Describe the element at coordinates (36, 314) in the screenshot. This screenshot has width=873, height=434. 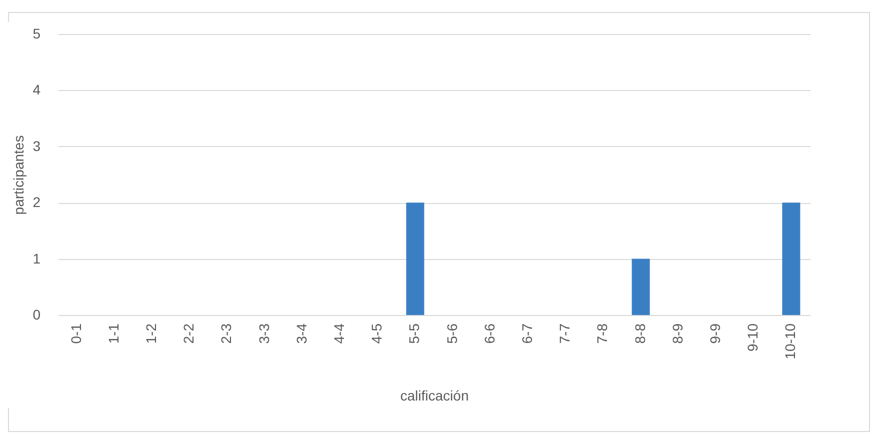
I see `y-tick-label: 0` at that location.